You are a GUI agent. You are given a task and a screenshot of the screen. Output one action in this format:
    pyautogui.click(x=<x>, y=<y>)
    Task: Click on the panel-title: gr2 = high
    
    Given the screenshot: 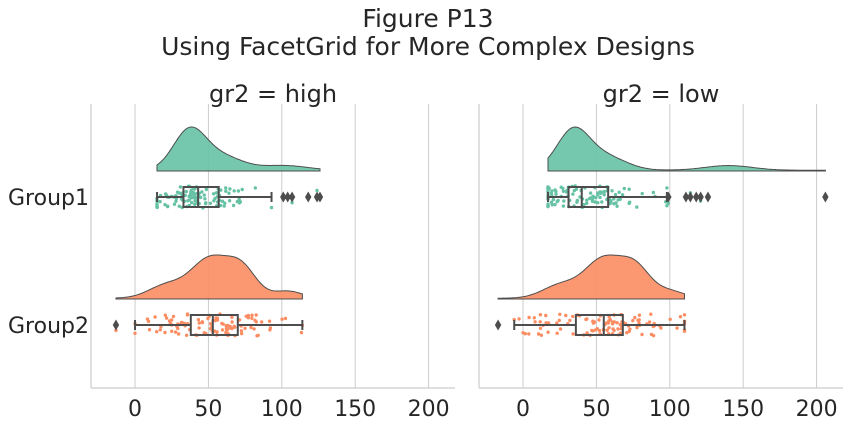 What is the action you would take?
    pyautogui.click(x=273, y=94)
    